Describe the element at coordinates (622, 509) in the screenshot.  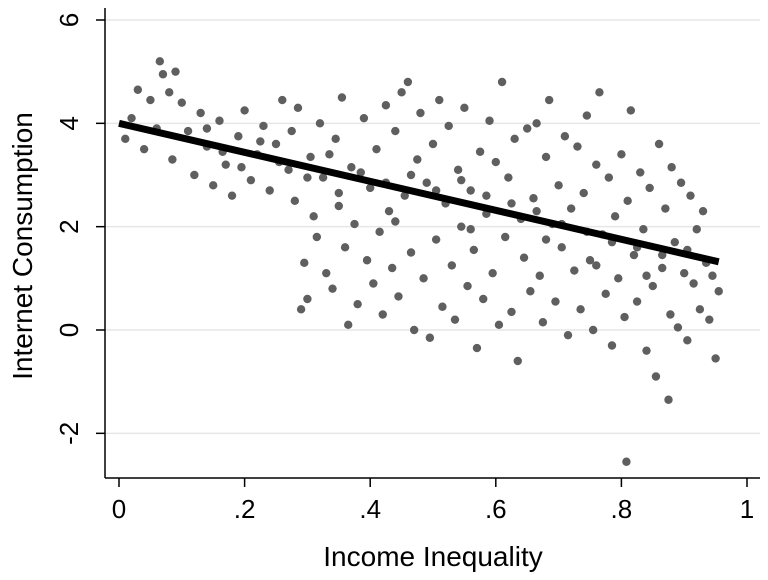
I see `x-tick-label: .8` at that location.